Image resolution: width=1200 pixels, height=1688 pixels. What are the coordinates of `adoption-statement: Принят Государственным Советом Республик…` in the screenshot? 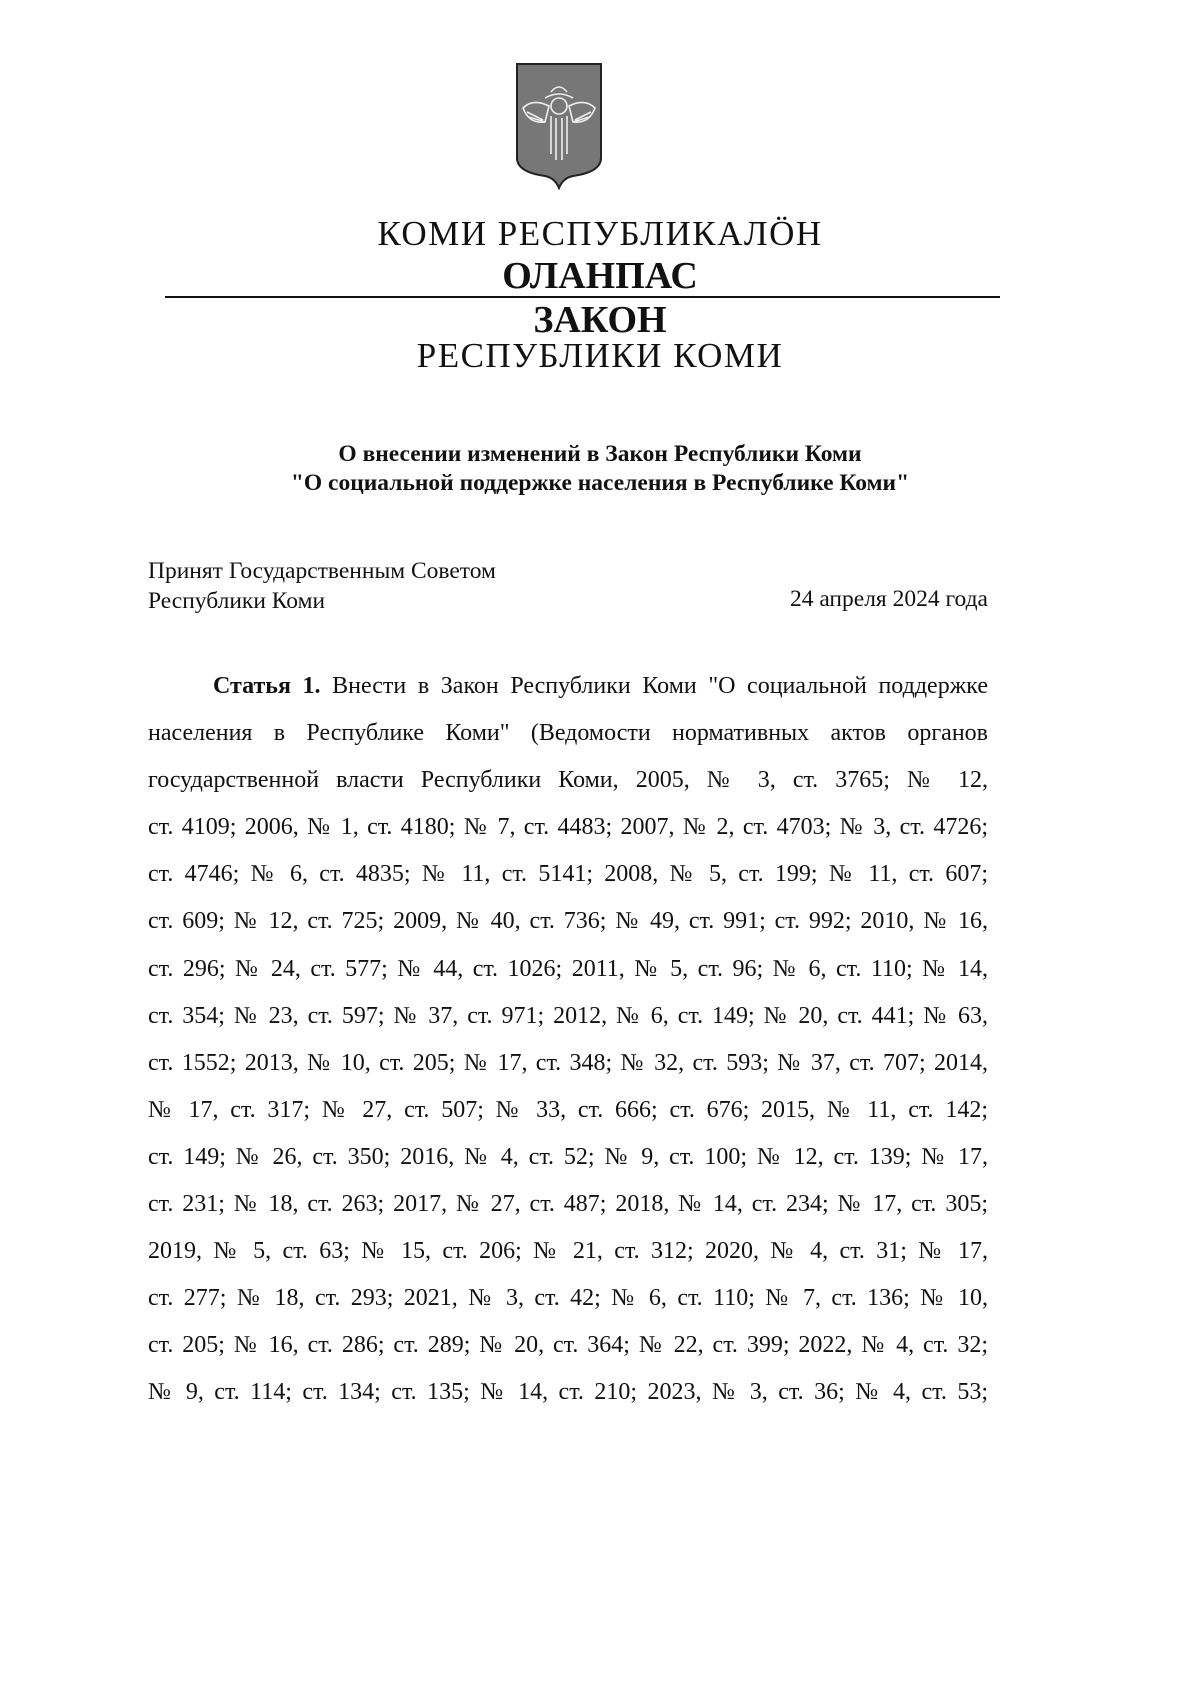 It's located at (322, 586).